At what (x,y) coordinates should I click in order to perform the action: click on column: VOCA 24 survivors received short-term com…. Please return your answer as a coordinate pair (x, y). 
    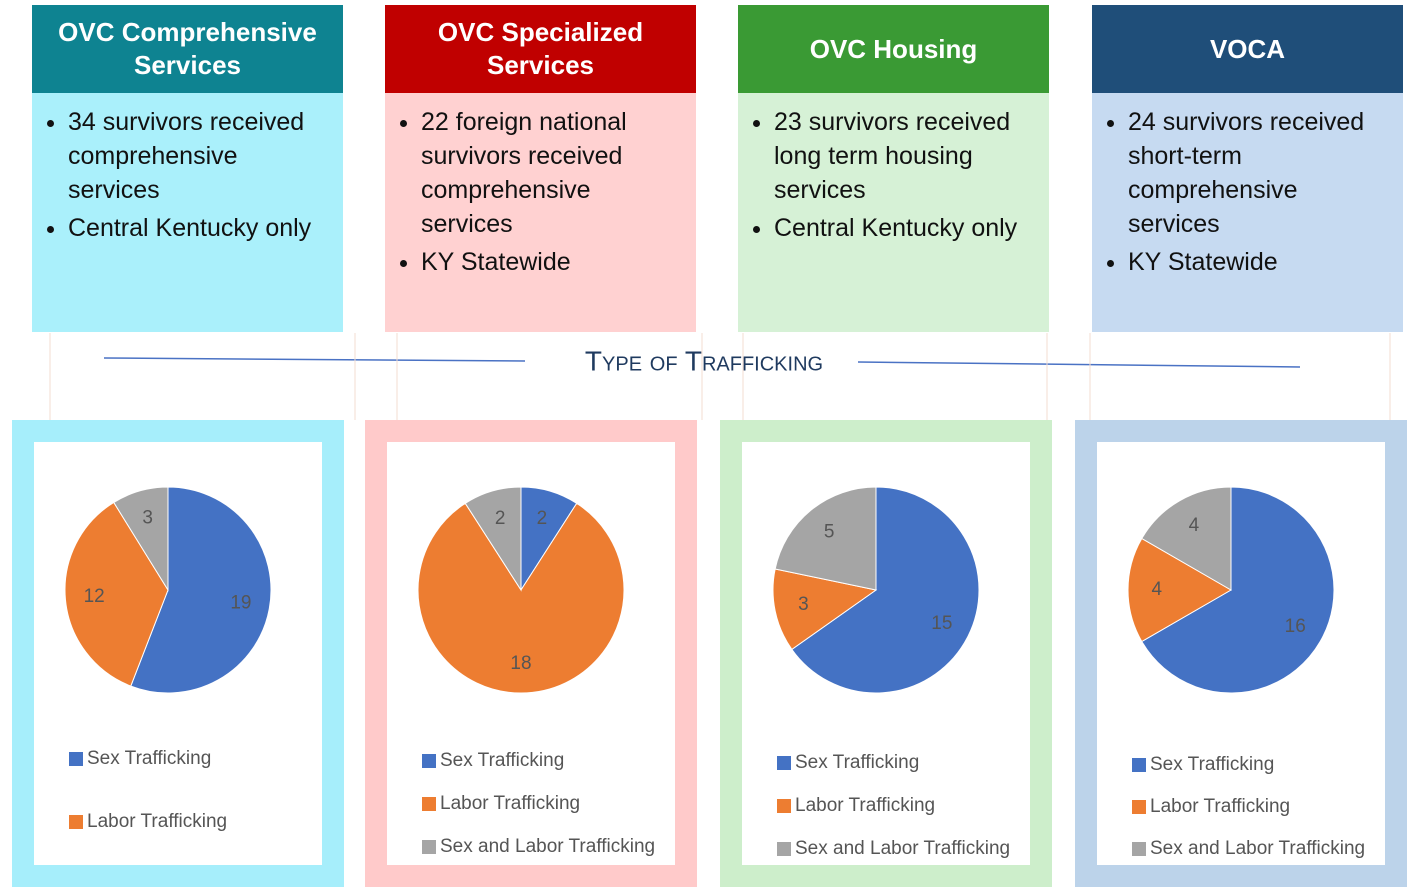
    Looking at the image, I should click on (1247, 168).